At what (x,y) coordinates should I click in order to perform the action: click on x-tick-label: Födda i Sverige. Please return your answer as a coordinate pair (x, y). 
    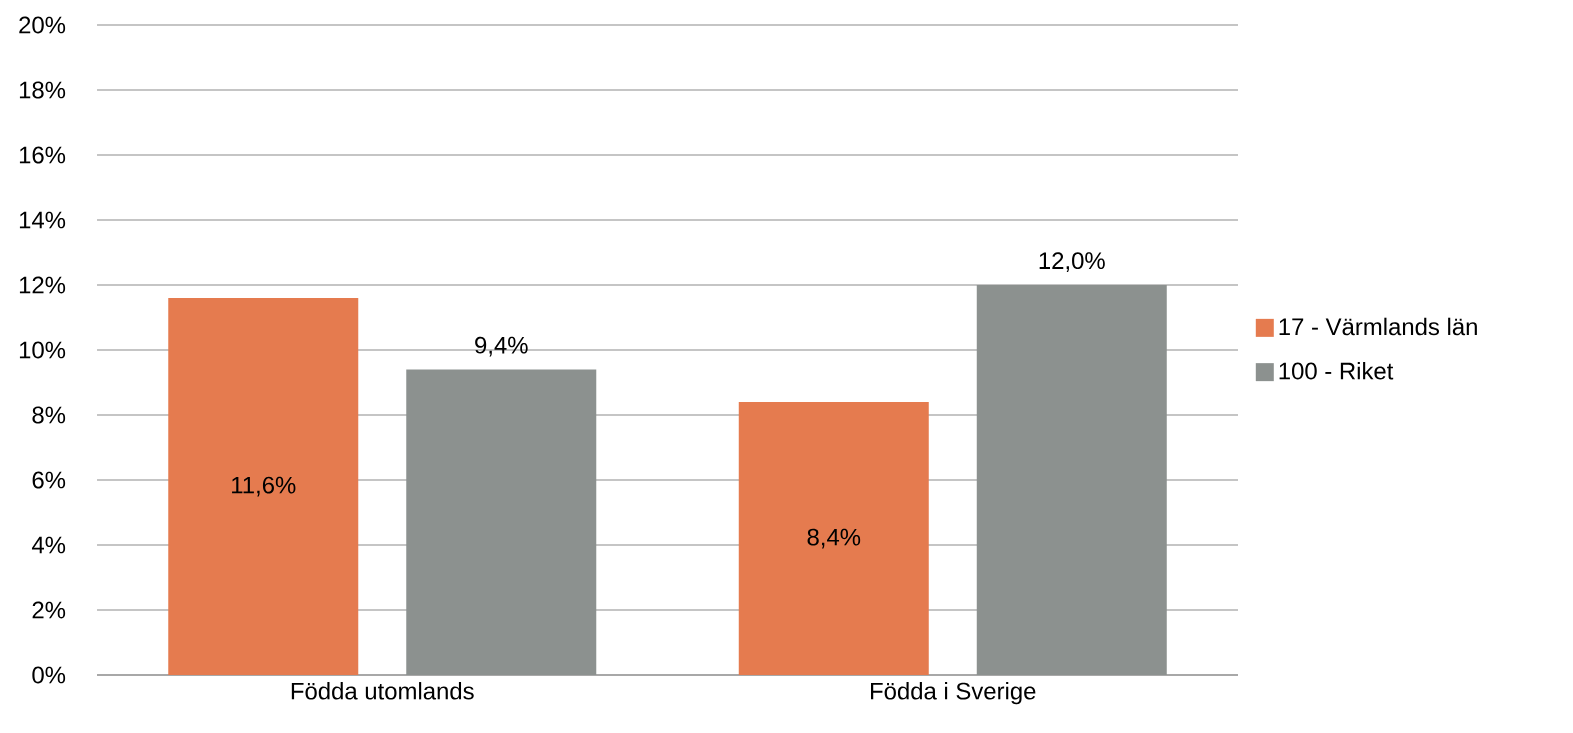
    Looking at the image, I should click on (953, 693).